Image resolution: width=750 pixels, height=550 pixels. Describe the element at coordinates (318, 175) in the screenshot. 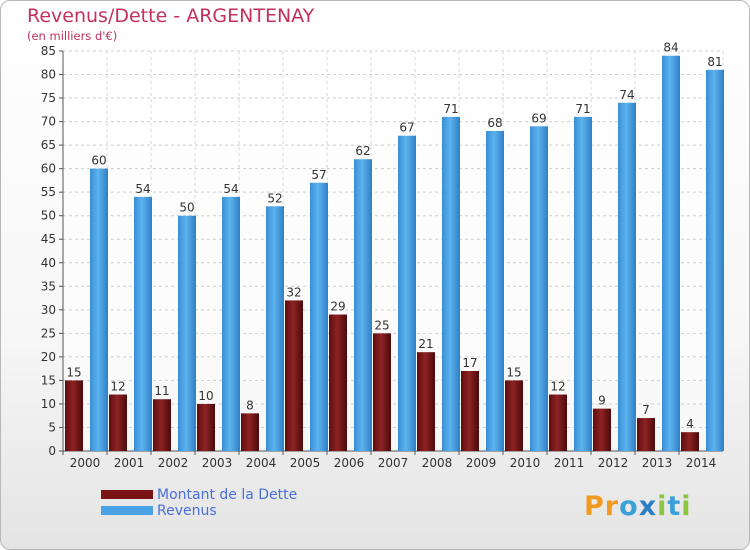

I see `data-label-revenus: 57` at that location.